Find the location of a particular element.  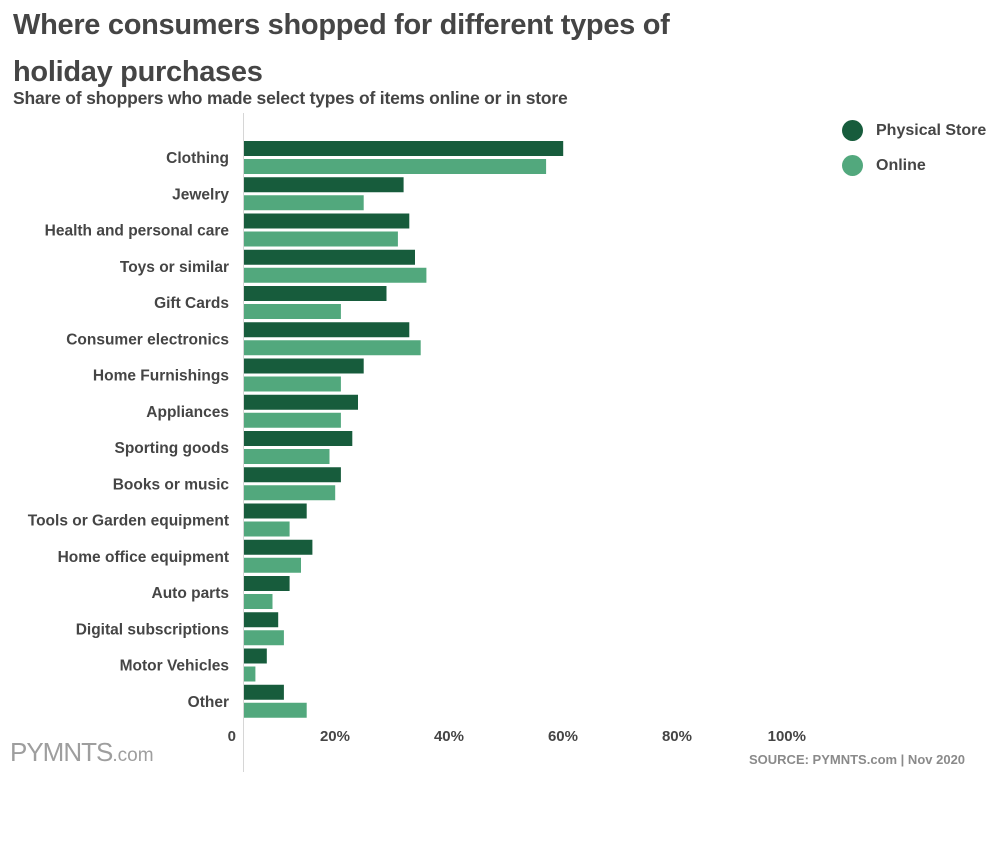

pymnts-logo: PYMNTS.com is located at coordinates (82, 752).